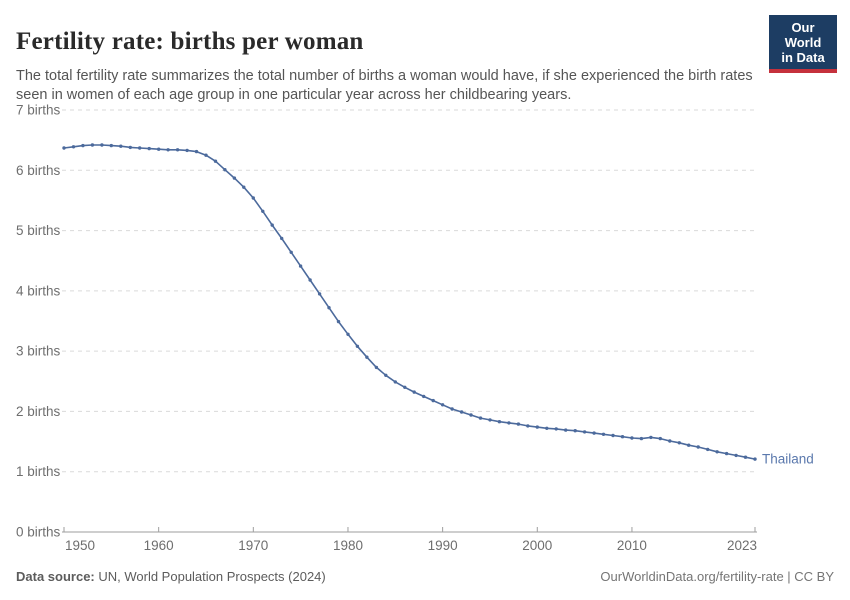 The height and width of the screenshot is (600, 850). I want to click on y-tick-label: 6 births, so click(38, 170).